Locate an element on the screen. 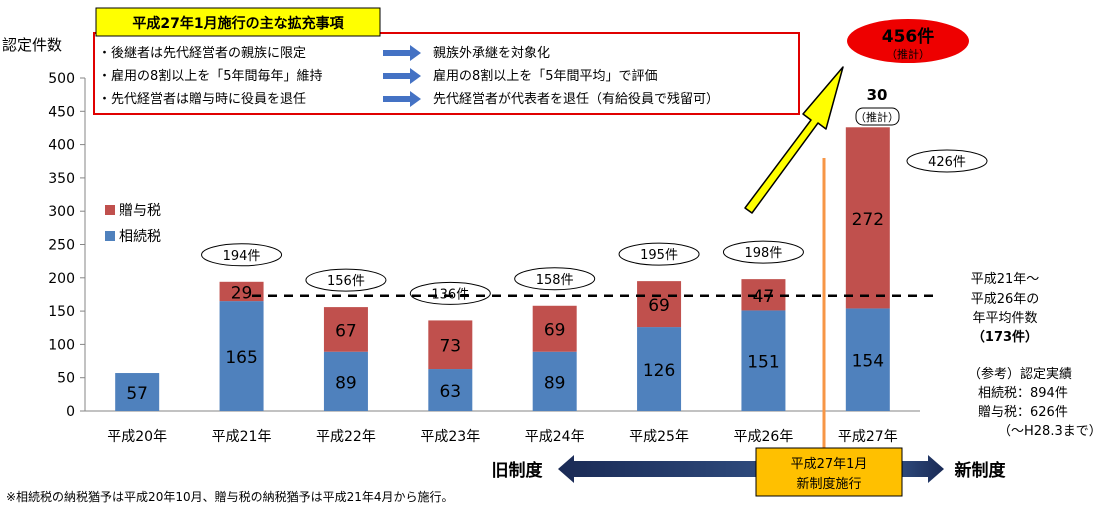 The height and width of the screenshot is (510, 1098). projection-extra-note: （推計） is located at coordinates (877, 117).